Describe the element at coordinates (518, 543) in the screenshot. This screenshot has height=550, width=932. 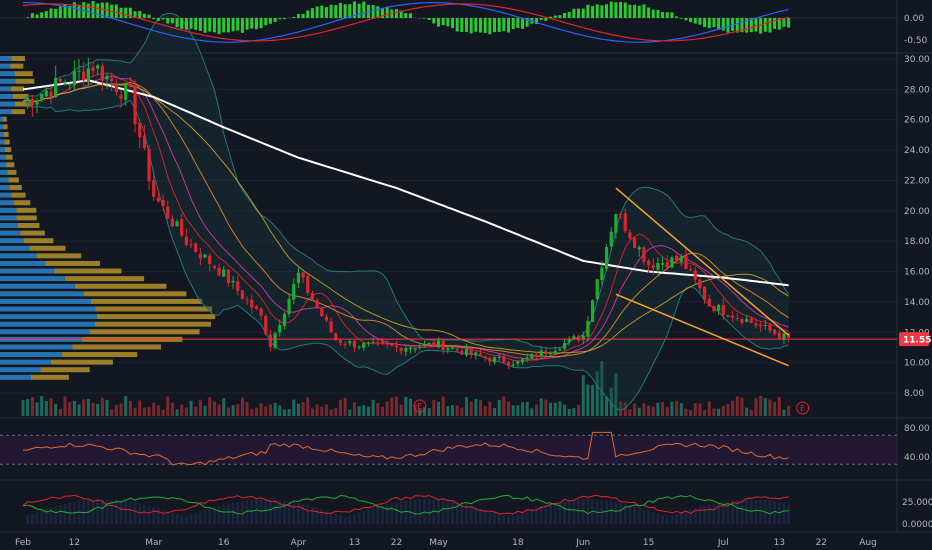
I see `time-tick-label: 18` at that location.